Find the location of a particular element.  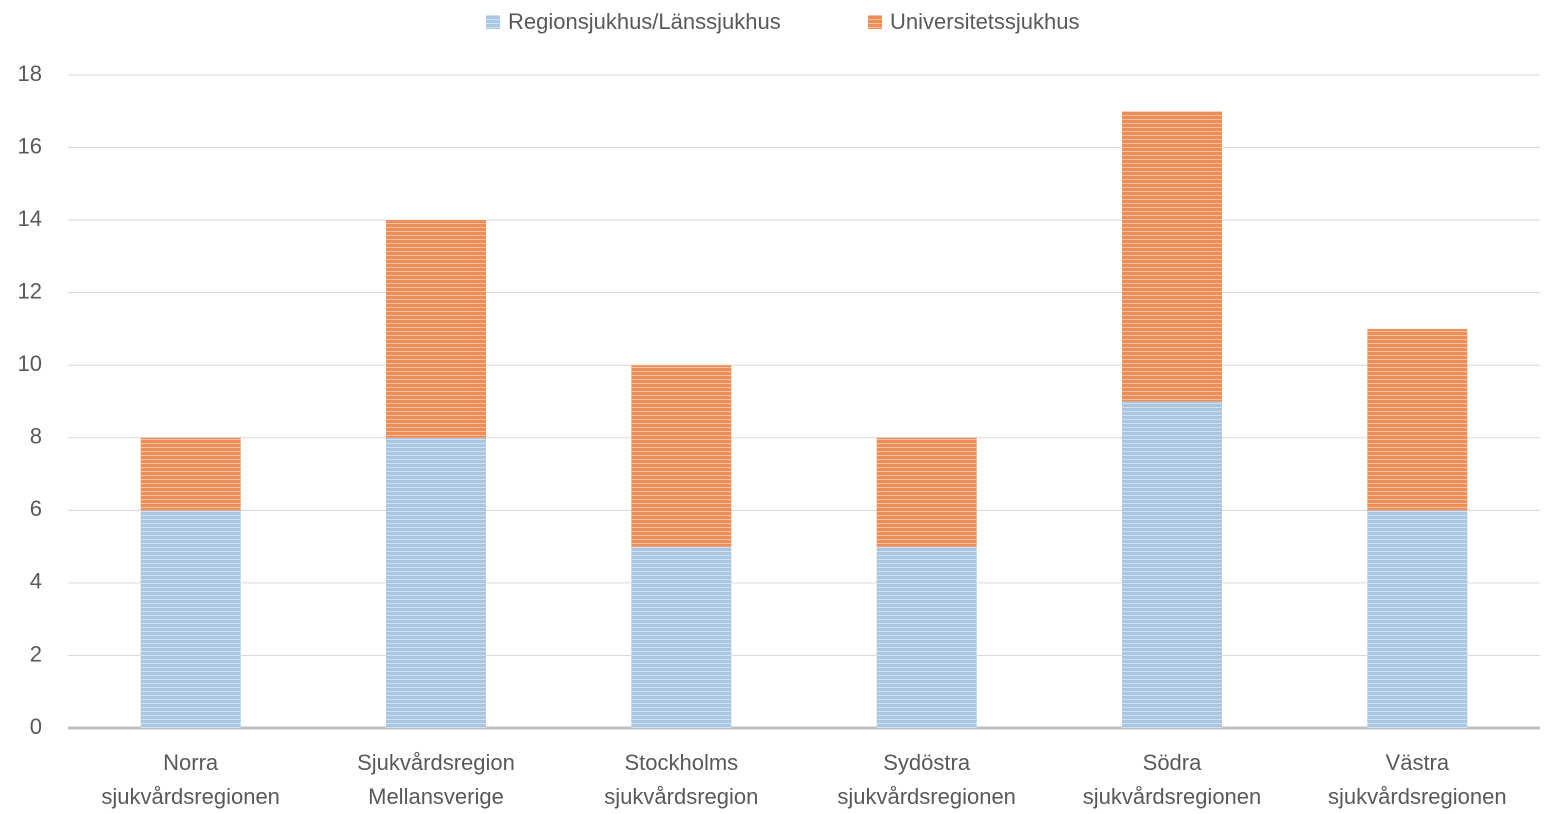

x-tick-label: Stockholms sjukvårdsregion is located at coordinates (681, 779).